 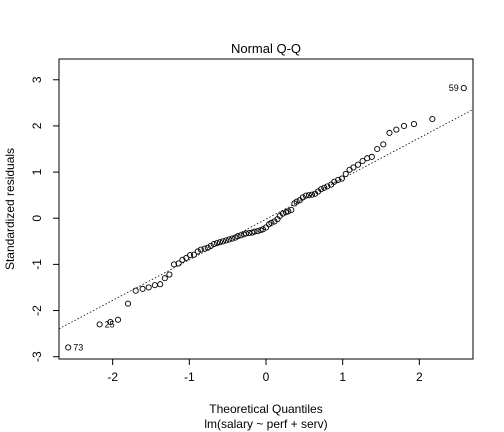 What do you see at coordinates (454, 88) in the screenshot?
I see `point-label: 59` at bounding box center [454, 88].